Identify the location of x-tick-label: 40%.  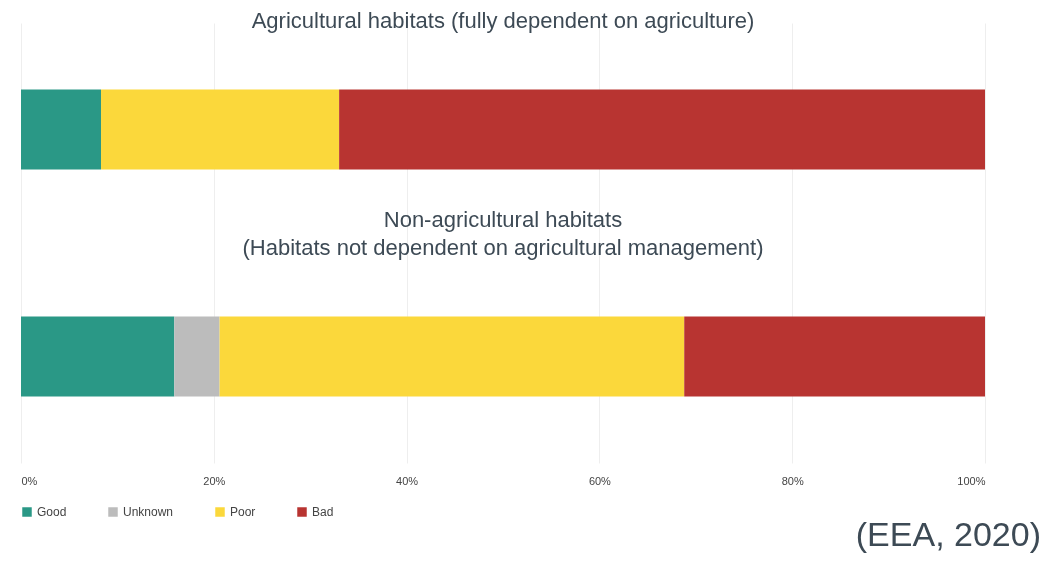
(407, 480).